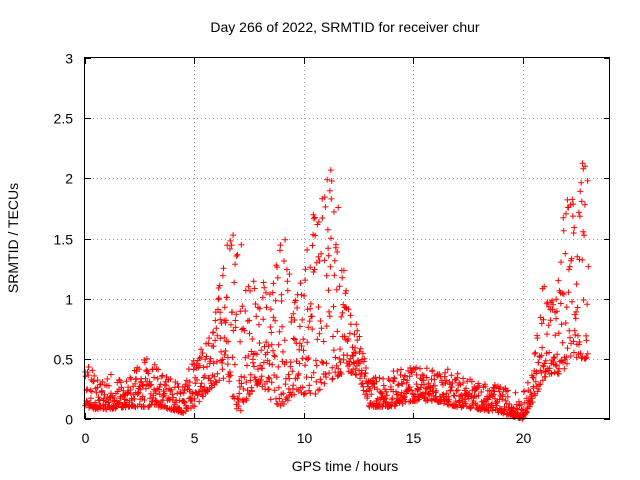 This screenshot has height=480, width=640. I want to click on y-tick-label: 2, so click(69, 179).